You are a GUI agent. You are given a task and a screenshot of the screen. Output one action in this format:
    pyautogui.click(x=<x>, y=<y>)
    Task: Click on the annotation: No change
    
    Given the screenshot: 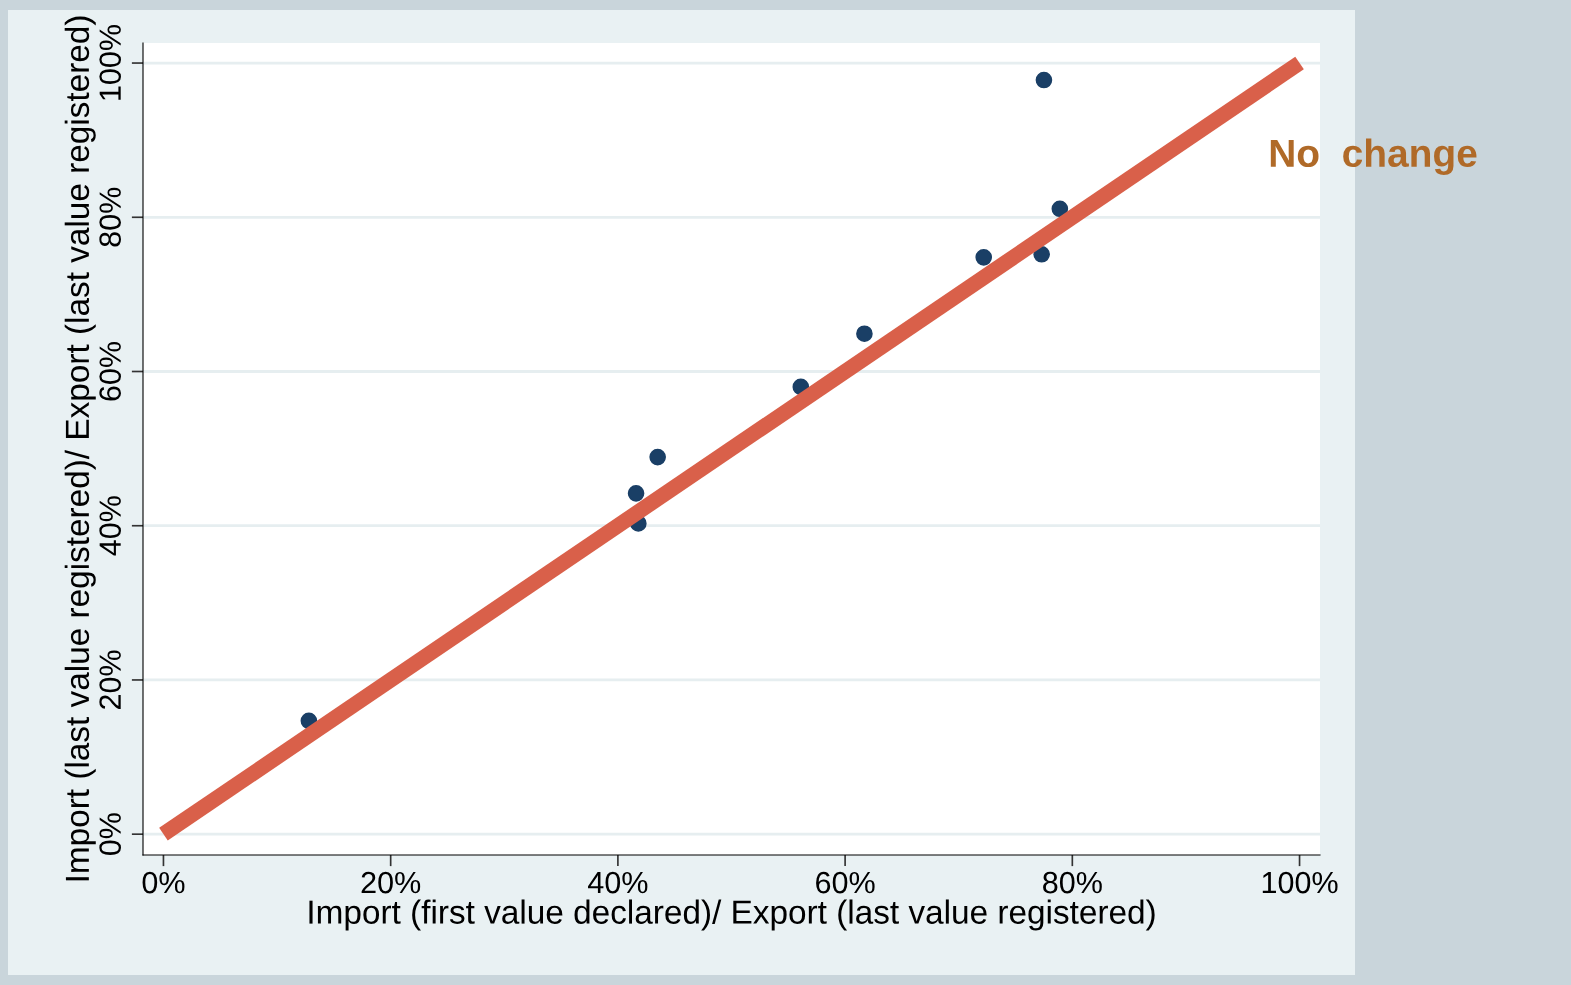 What is the action you would take?
    pyautogui.click(x=1373, y=156)
    